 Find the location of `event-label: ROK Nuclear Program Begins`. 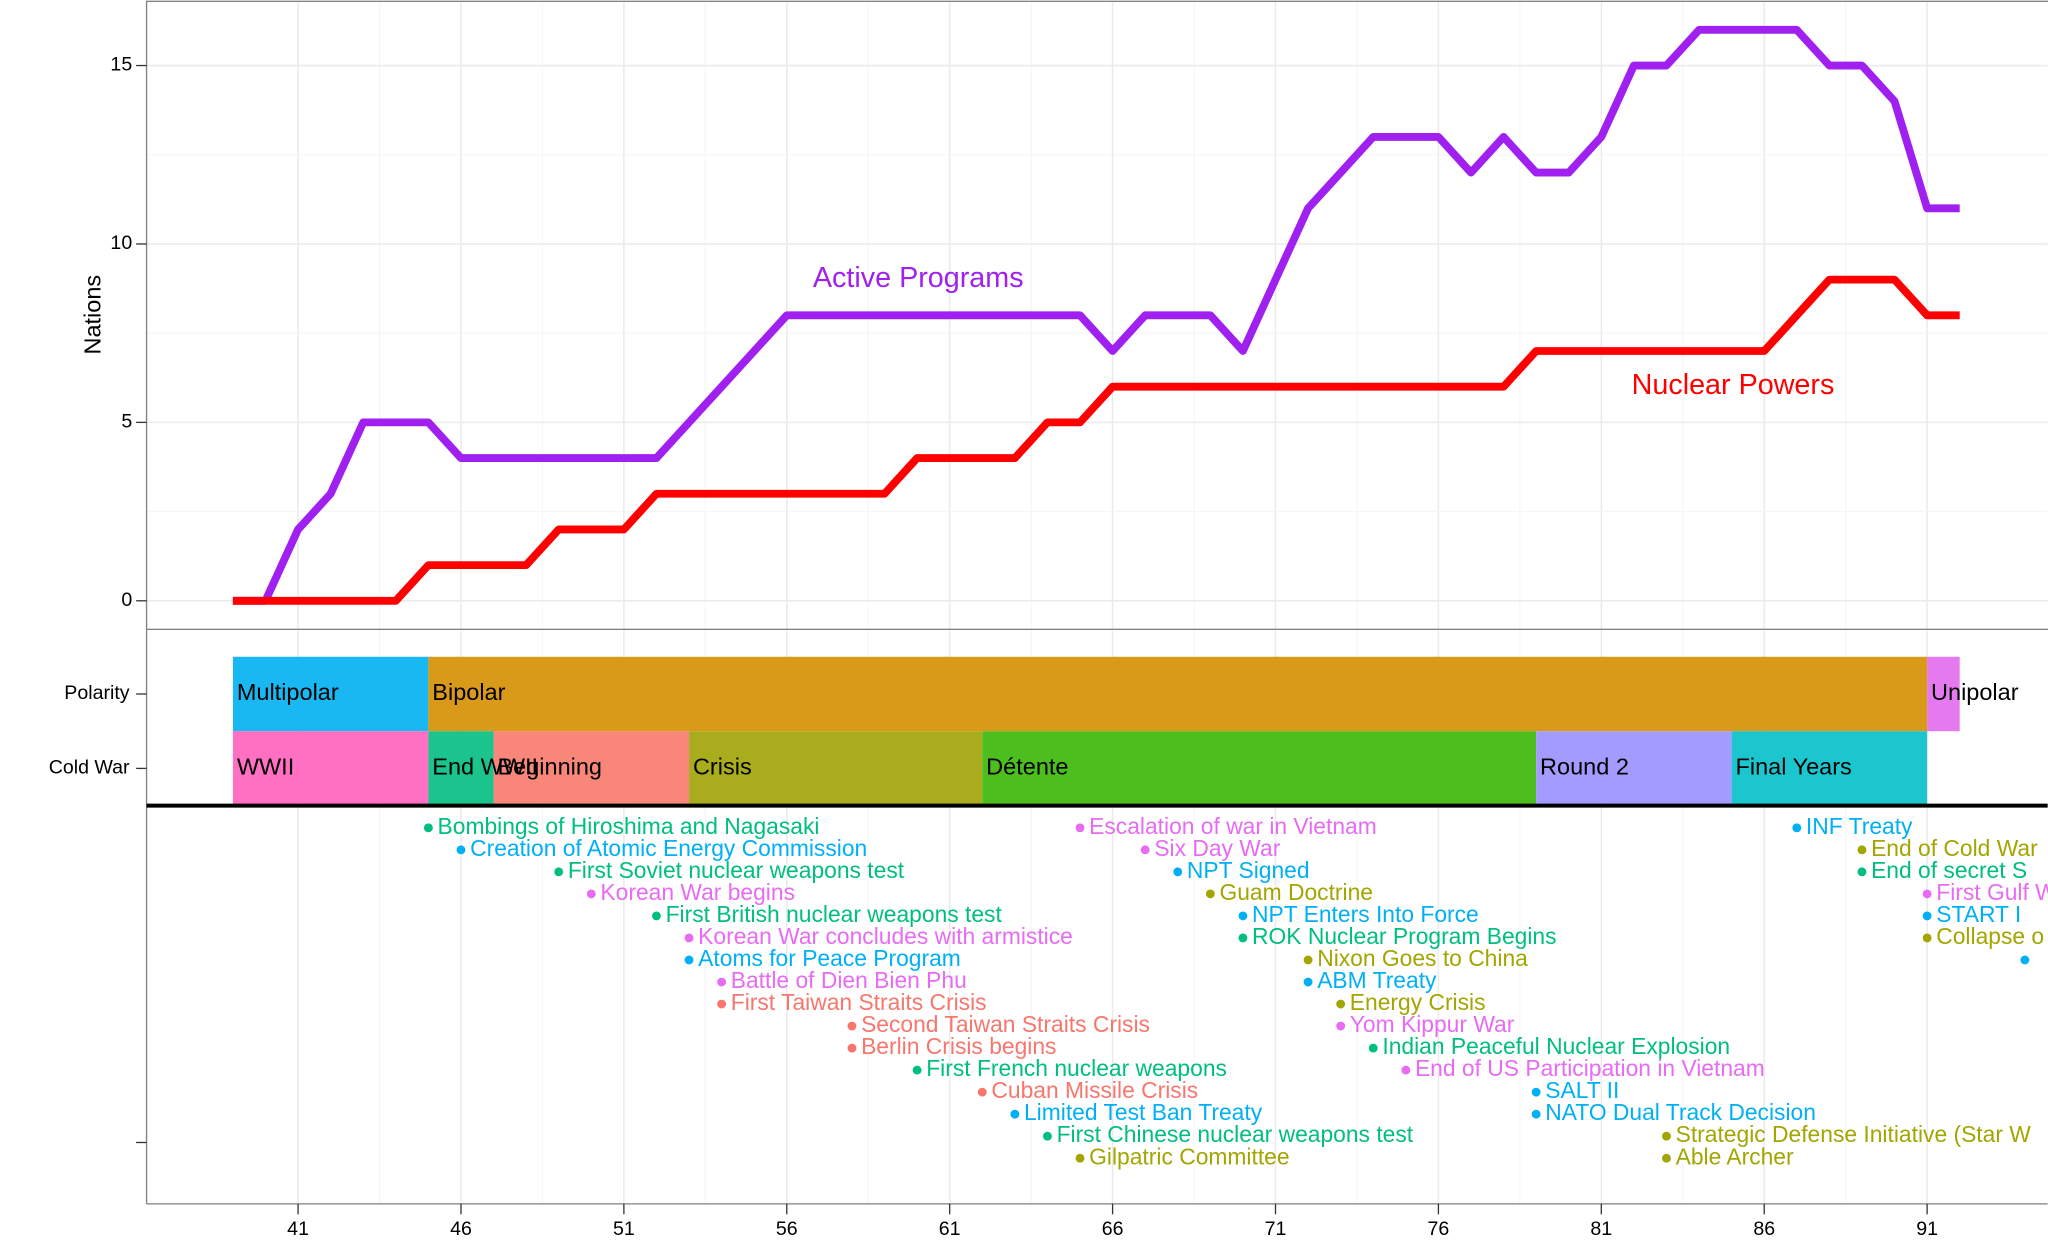

event-label: ROK Nuclear Program Begins is located at coordinates (1404, 936).